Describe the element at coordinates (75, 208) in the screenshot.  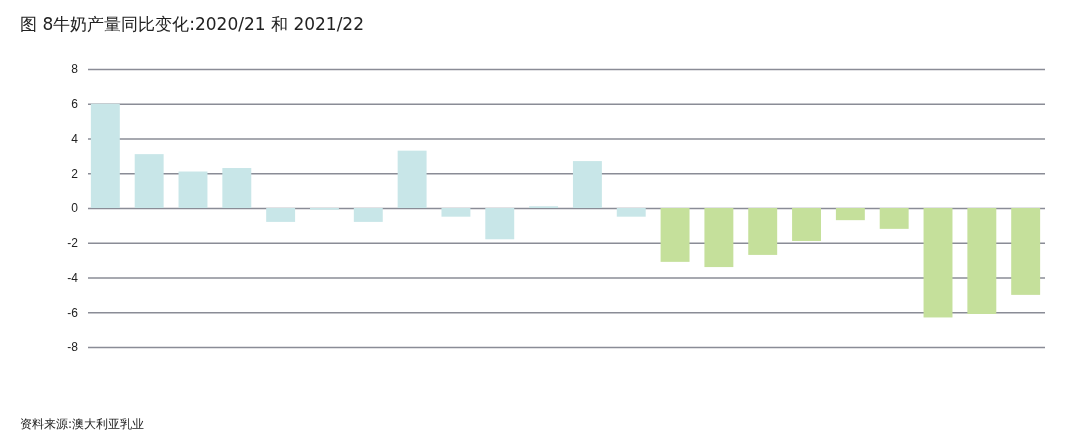
I see `y-tick-label: 0` at that location.